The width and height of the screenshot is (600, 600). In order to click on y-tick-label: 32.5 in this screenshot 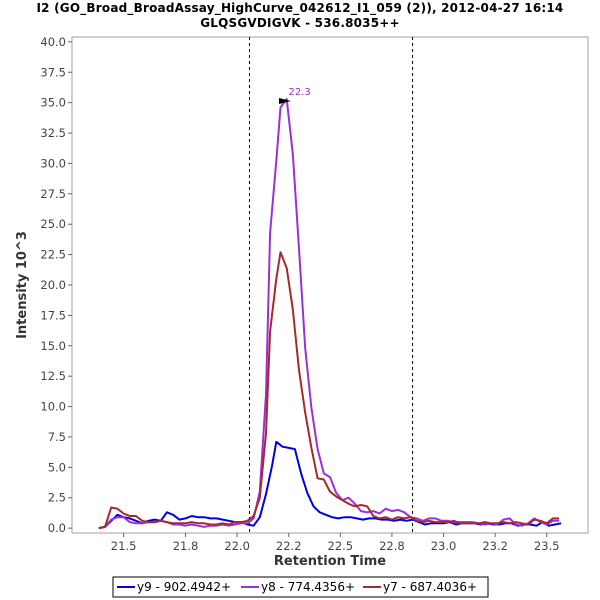, I will do `click(53, 133)`.